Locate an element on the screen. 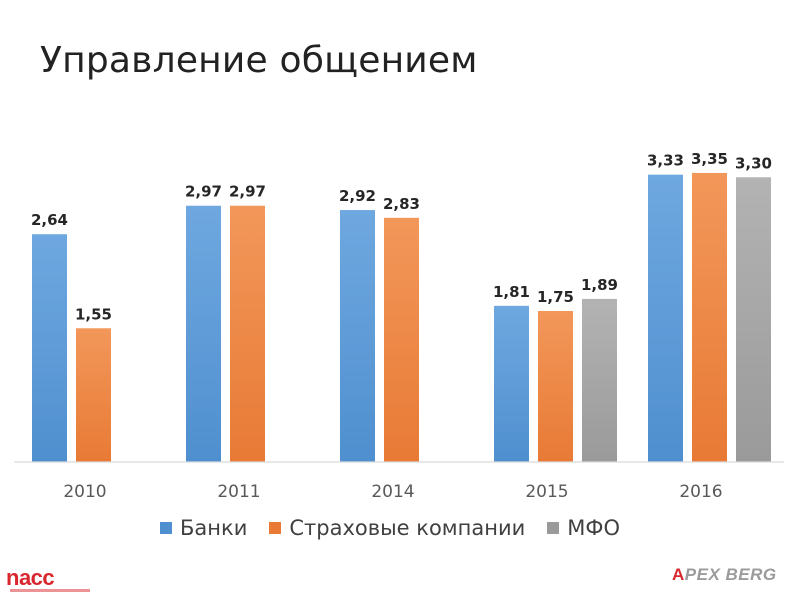 Image resolution: width=798 pixels, height=600 pixels. chart-legend: Банки Страховые компании МФО is located at coordinates (390, 528).